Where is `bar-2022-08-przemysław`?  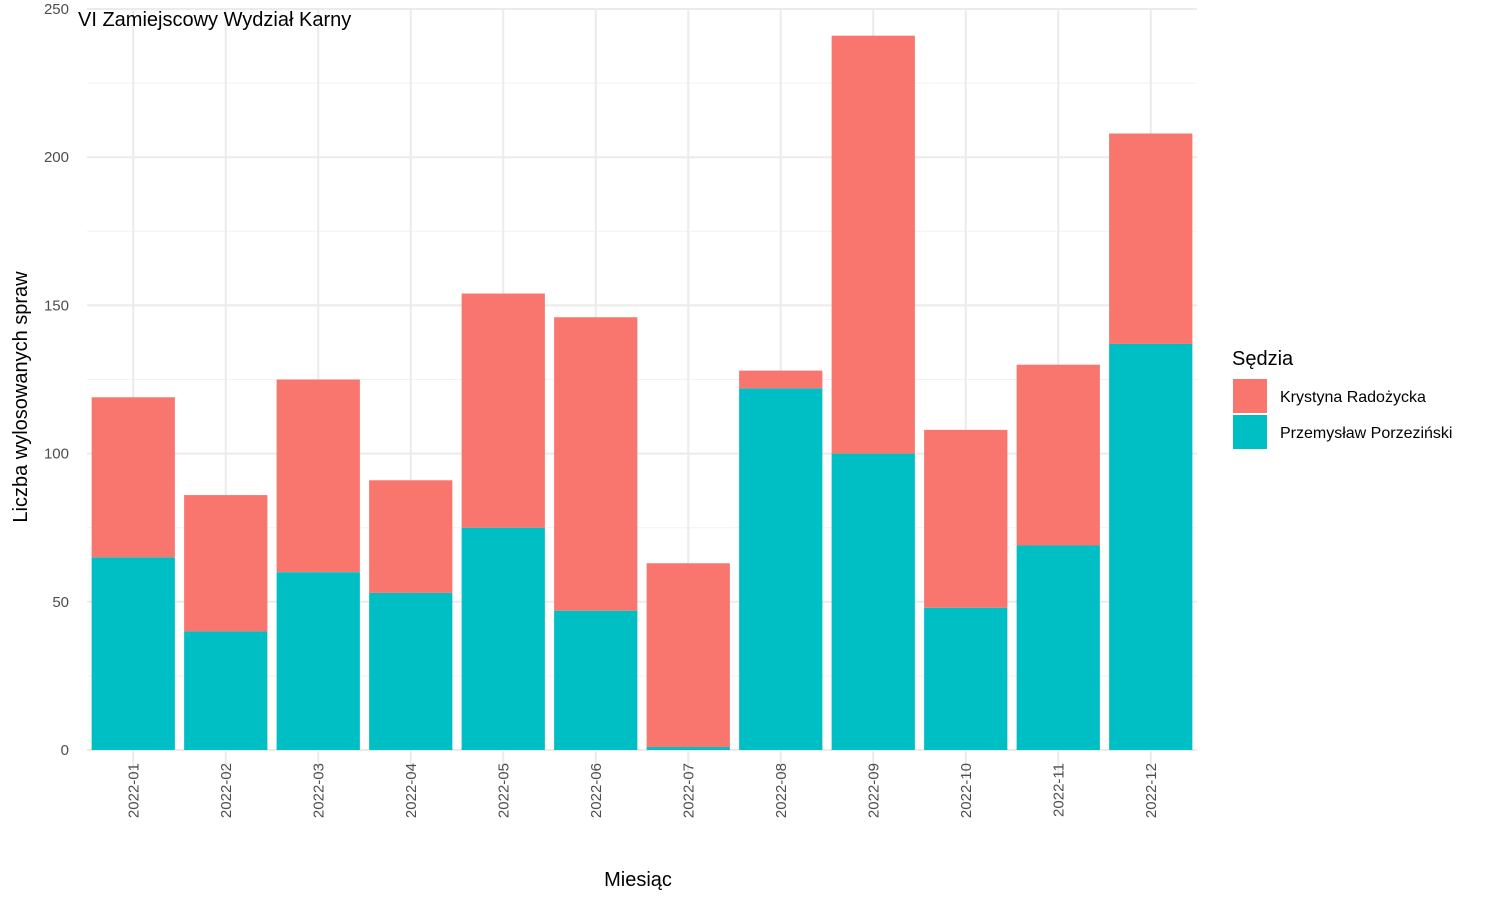
bar-2022-08-przemysław is located at coordinates (781, 569).